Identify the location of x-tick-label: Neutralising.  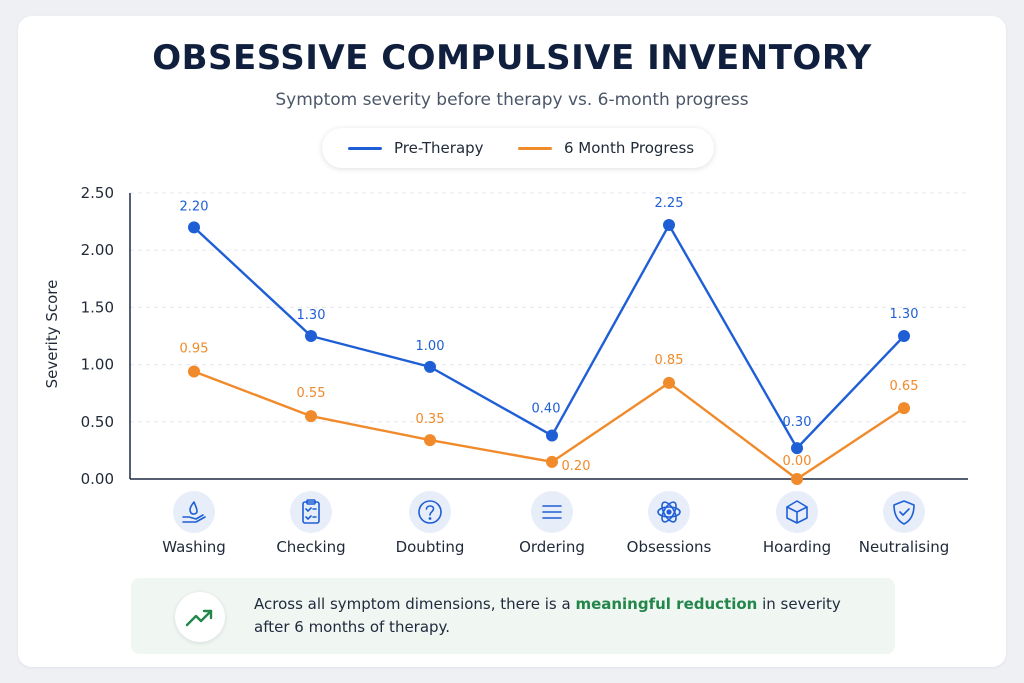
(904, 547).